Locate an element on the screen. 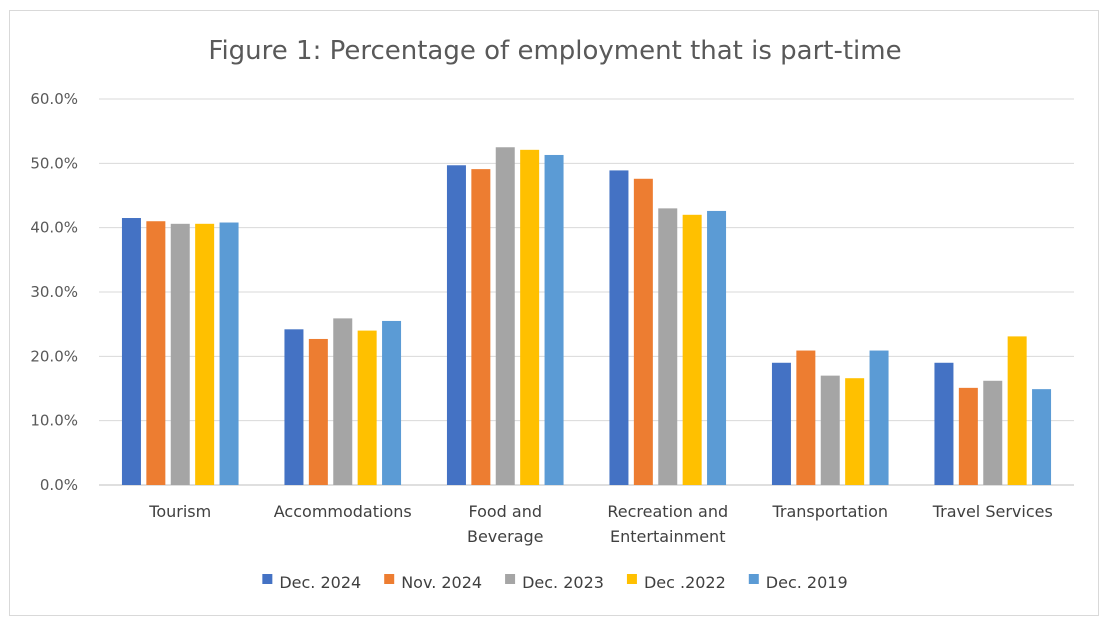 The height and width of the screenshot is (632, 1110). legend-label: Dec. 2024 is located at coordinates (320, 582).